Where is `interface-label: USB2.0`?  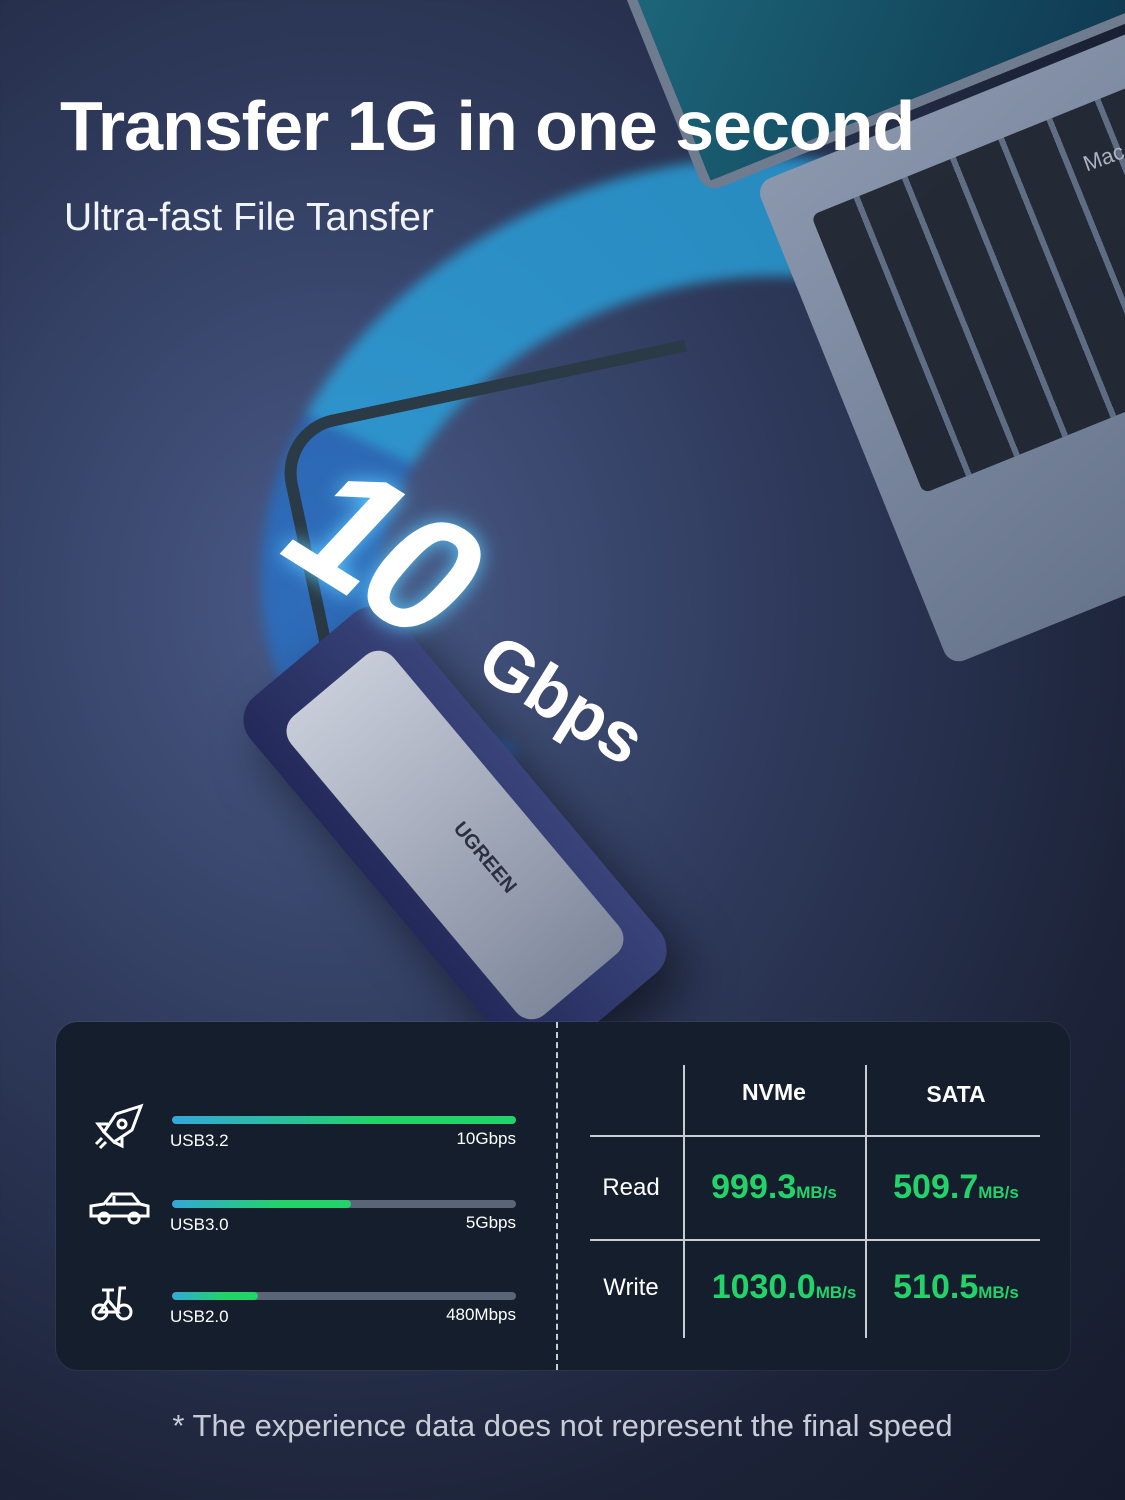
interface-label: USB2.0 is located at coordinates (199, 1316).